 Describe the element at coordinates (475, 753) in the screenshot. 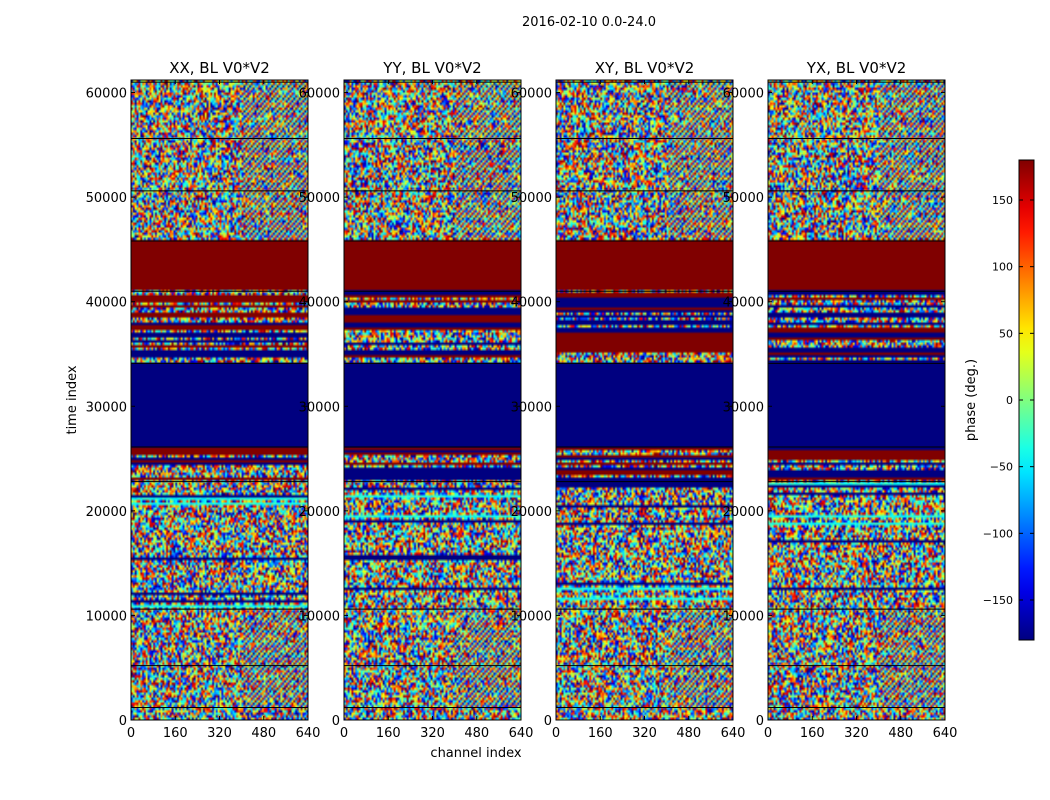

I see `x-axis-label: channel index` at that location.